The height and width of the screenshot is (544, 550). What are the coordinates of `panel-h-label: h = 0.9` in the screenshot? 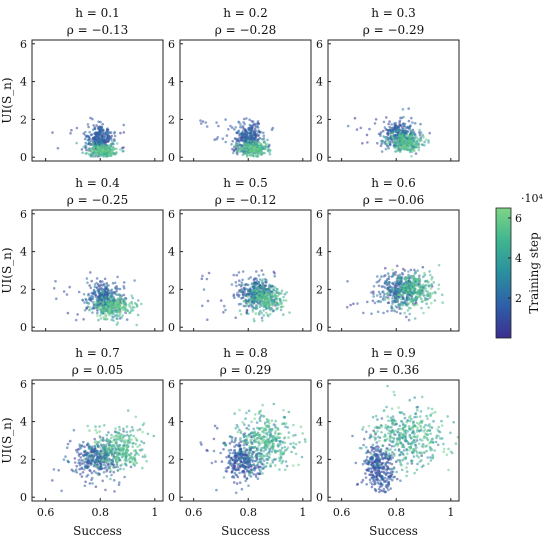 It's located at (393, 353).